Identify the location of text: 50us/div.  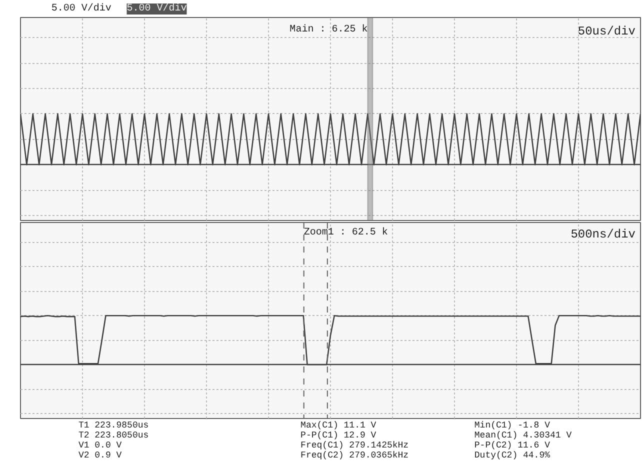
(607, 31).